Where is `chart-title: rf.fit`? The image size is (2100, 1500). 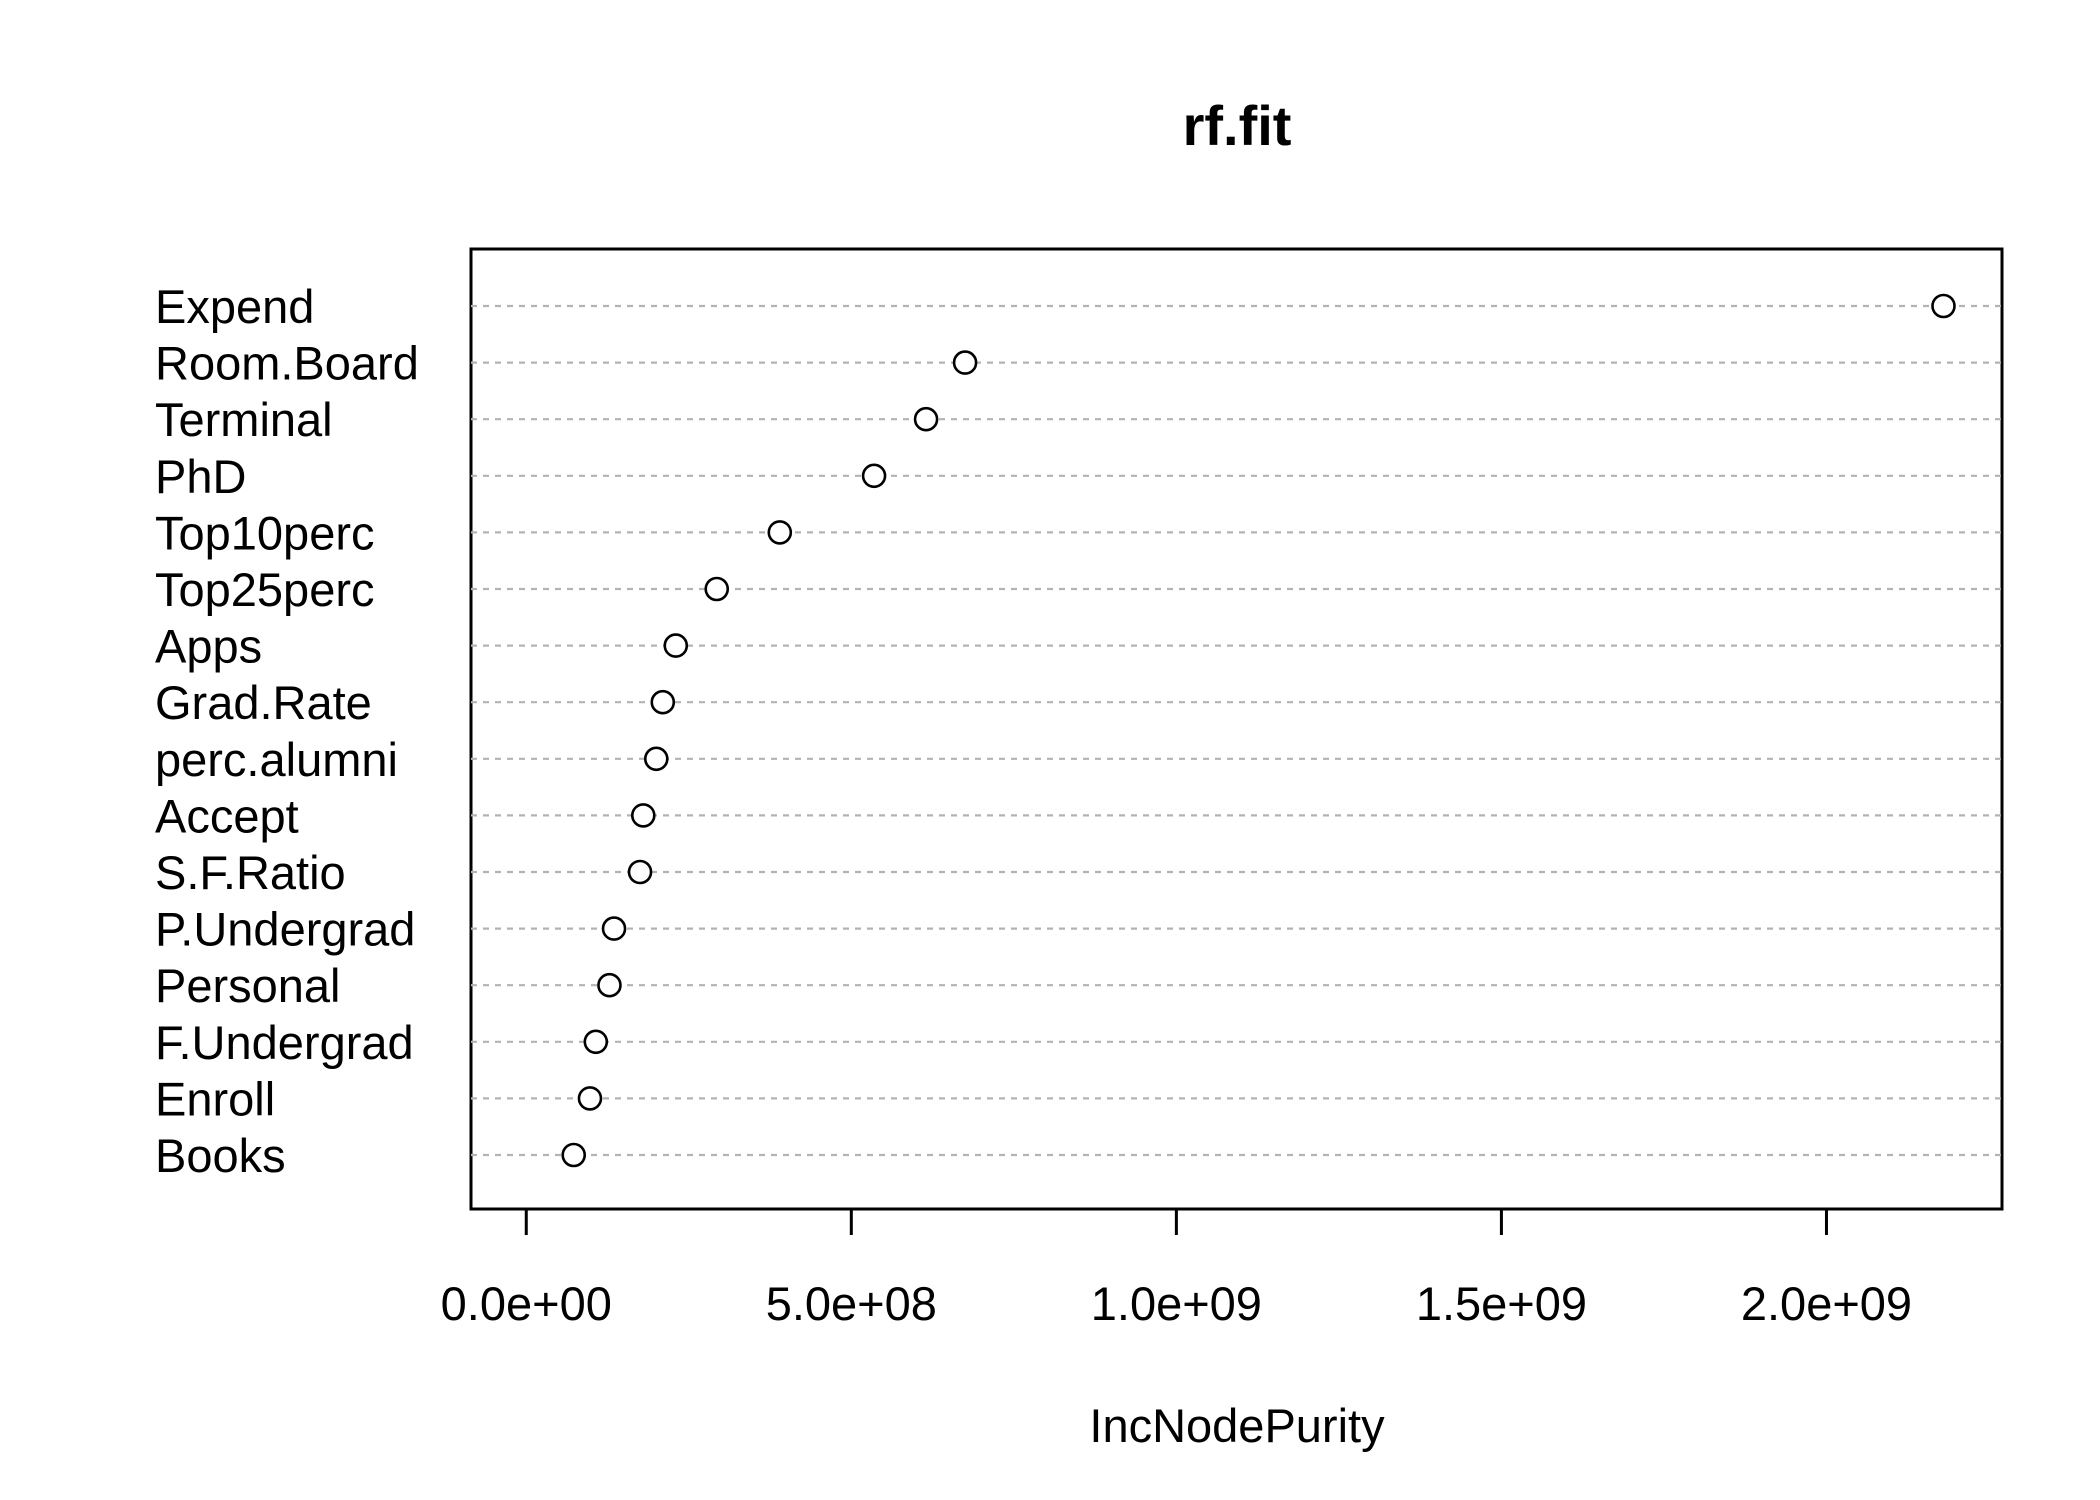
chart-title: rf.fit is located at coordinates (1237, 125).